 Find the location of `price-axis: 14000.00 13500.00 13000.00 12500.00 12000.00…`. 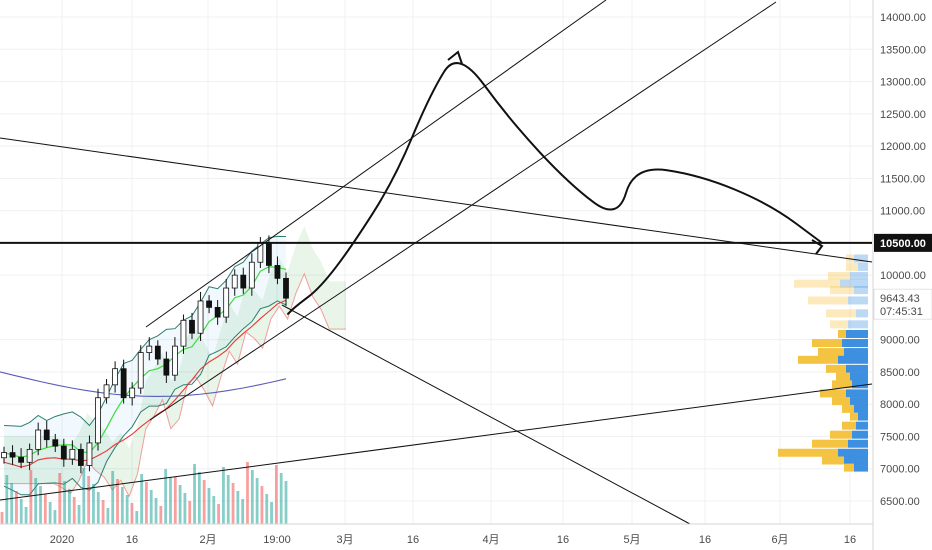

price-axis: 14000.00 13500.00 13000.00 12500.00 12000.00… is located at coordinates (899, 275).